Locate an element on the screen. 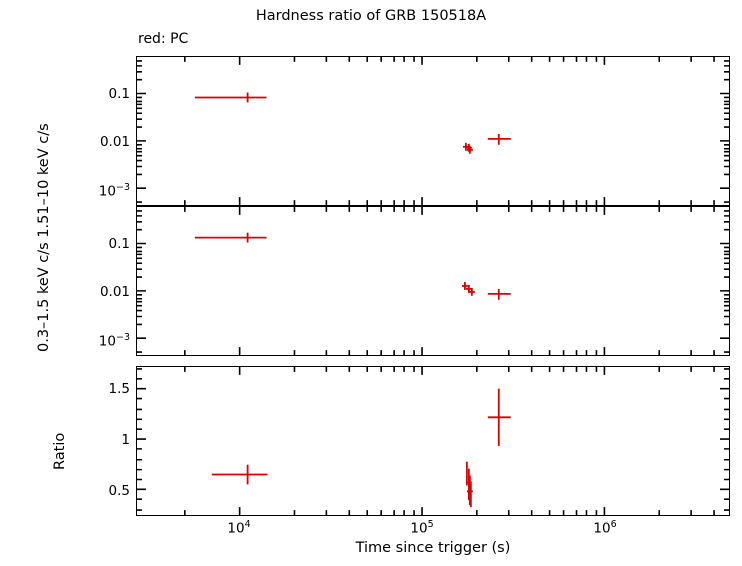 This screenshot has width=742, height=566. ytick-p1-0.1: 0.1 is located at coordinates (119, 94).